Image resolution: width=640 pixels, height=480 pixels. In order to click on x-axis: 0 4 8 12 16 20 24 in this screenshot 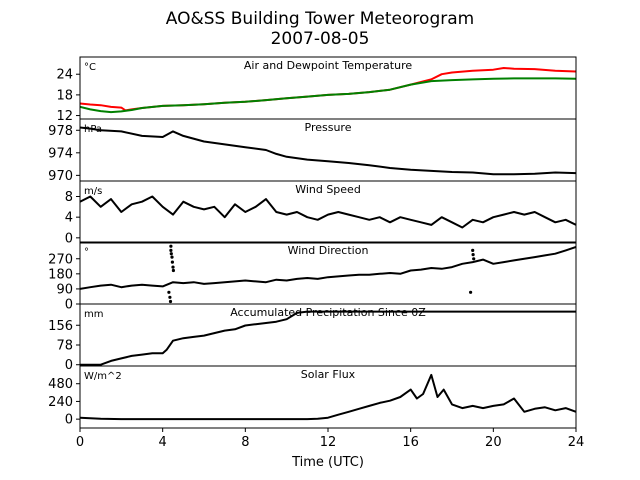, I will do `click(330, 439)`.